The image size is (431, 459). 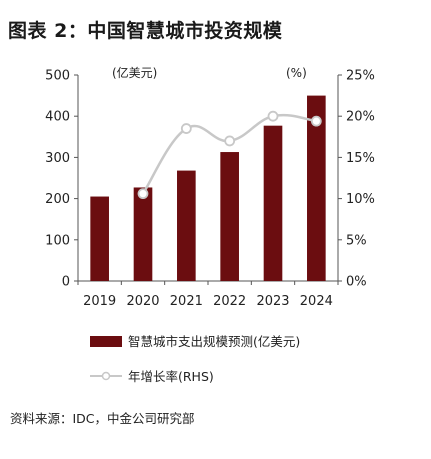 I want to click on source-note: 资料来源：IDC，中金公司研究部, so click(x=102, y=418).